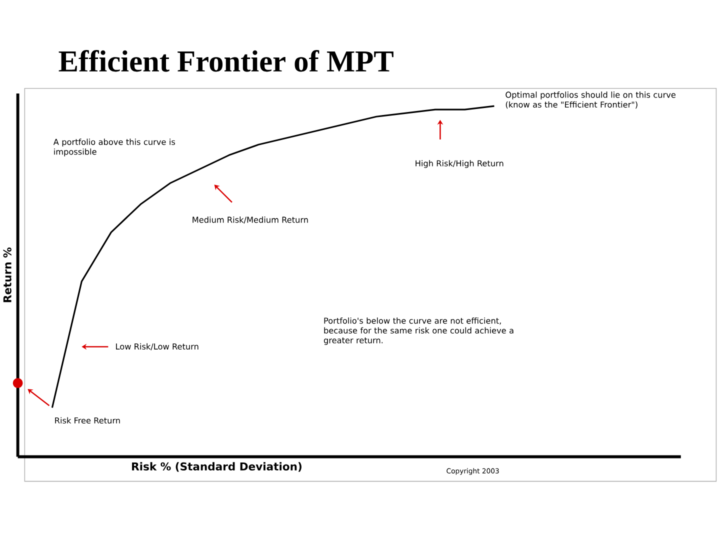 The height and width of the screenshot is (536, 728). Describe the element at coordinates (250, 220) in the screenshot. I see `annotation: Medium Risk/Medium Return` at that location.